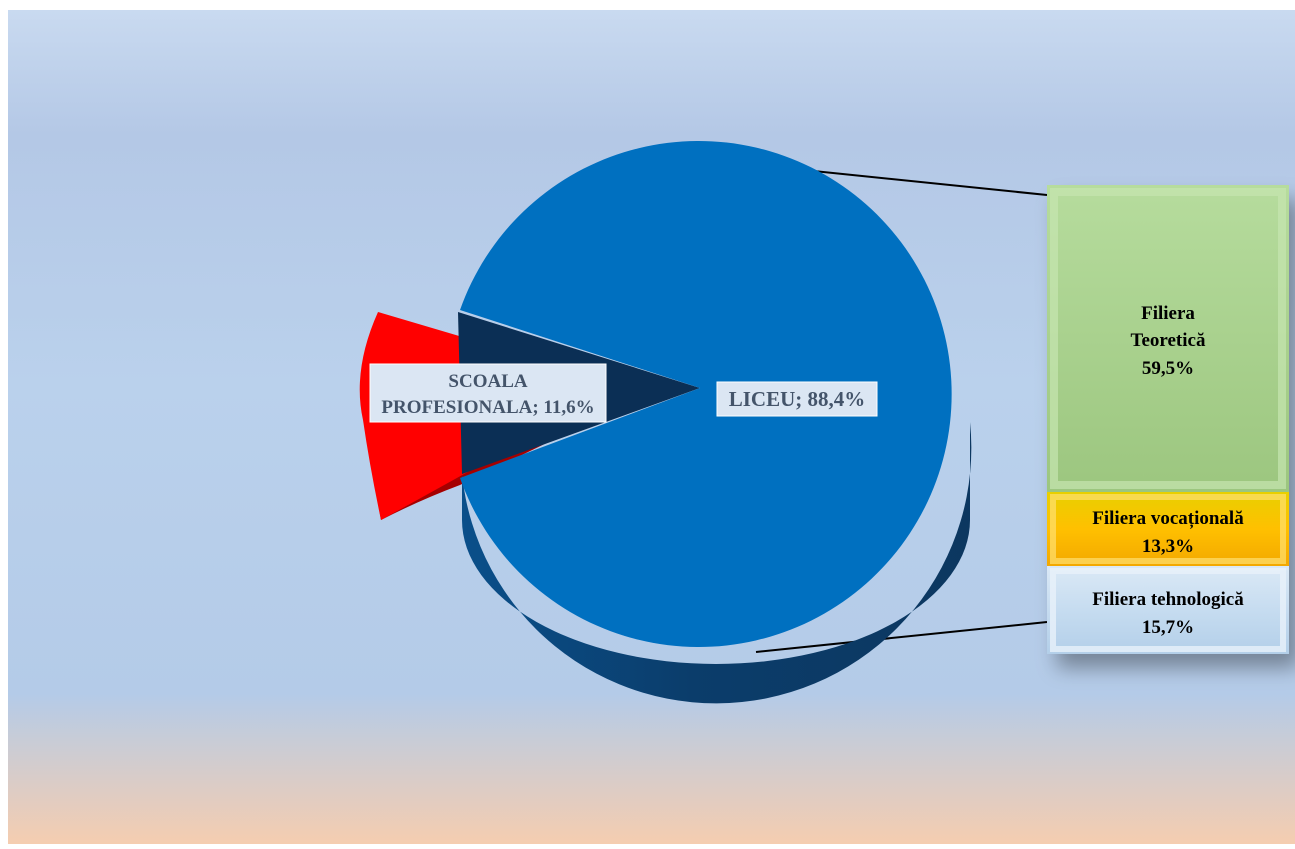 The width and height of the screenshot is (1295, 849). I want to click on bar-label-tehnologica-value: 15,7%, so click(1168, 627).